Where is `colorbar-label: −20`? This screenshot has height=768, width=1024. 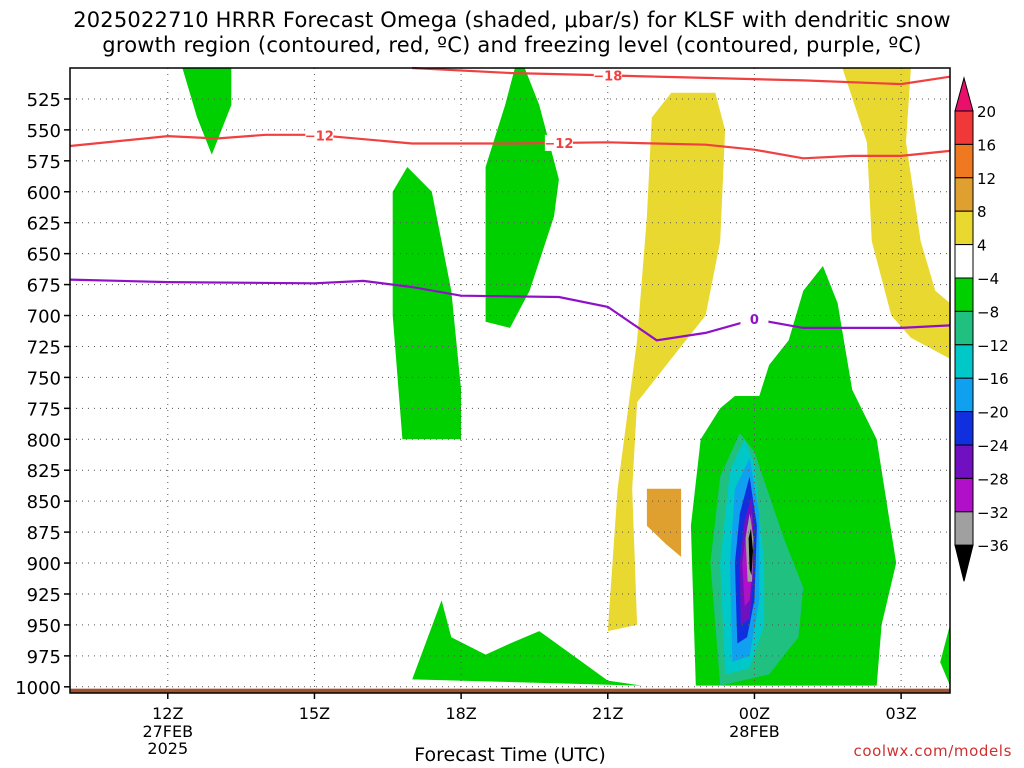
colorbar-label: −20 is located at coordinates (993, 413).